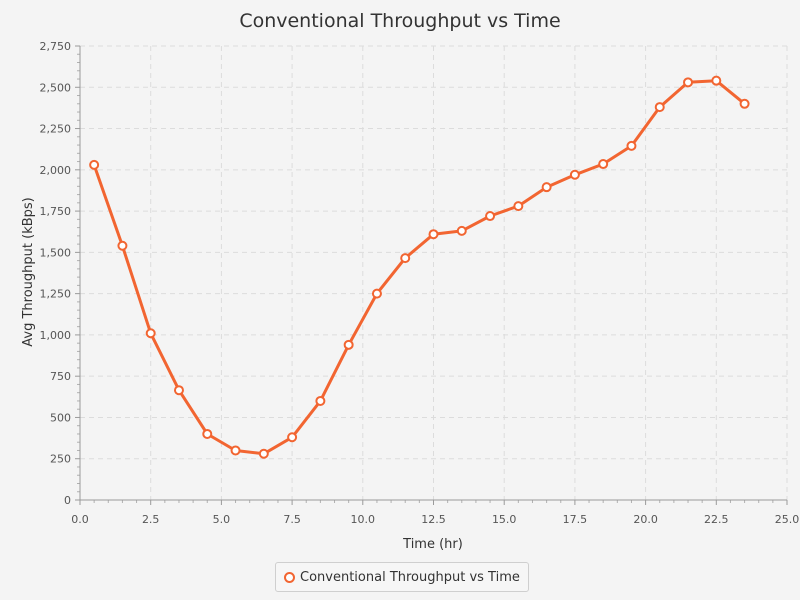  Describe the element at coordinates (56, 129) in the screenshot. I see `y-tick-label: 2,250` at that location.